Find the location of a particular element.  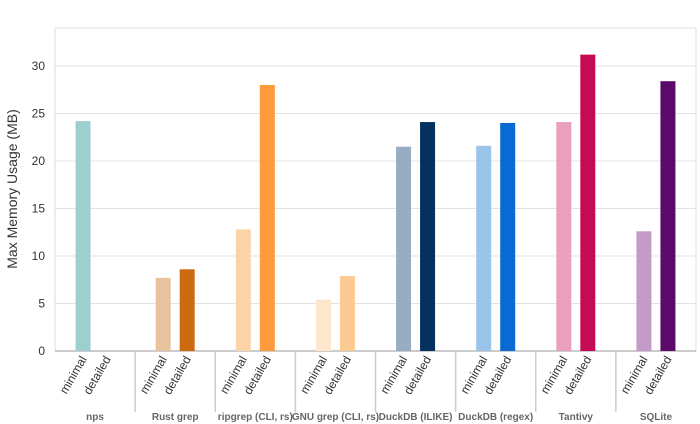

y-tick-label: 0 is located at coordinates (41, 351).